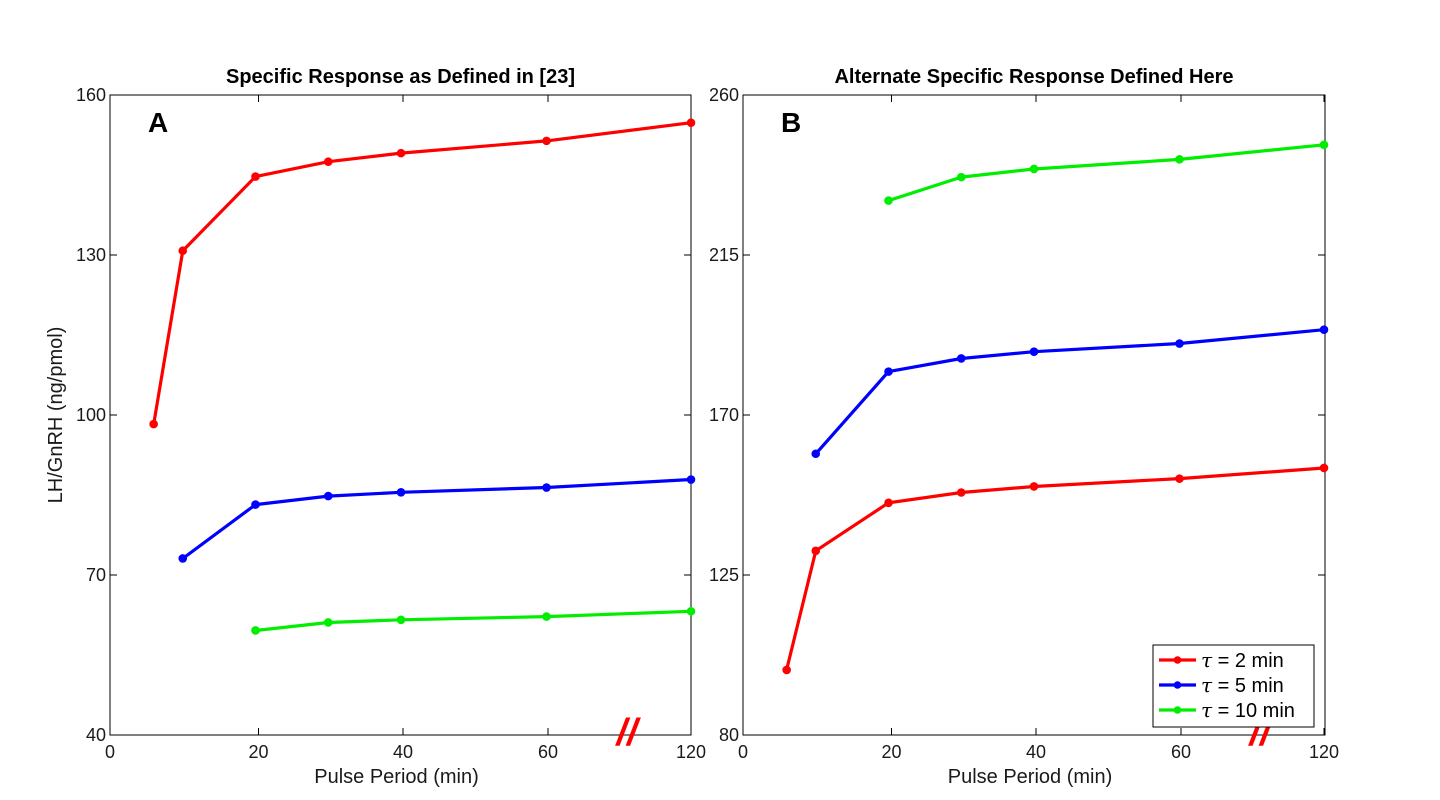 Image resolution: width=1440 pixels, height=800 pixels. I want to click on y-tick-label: 215, so click(724, 255).